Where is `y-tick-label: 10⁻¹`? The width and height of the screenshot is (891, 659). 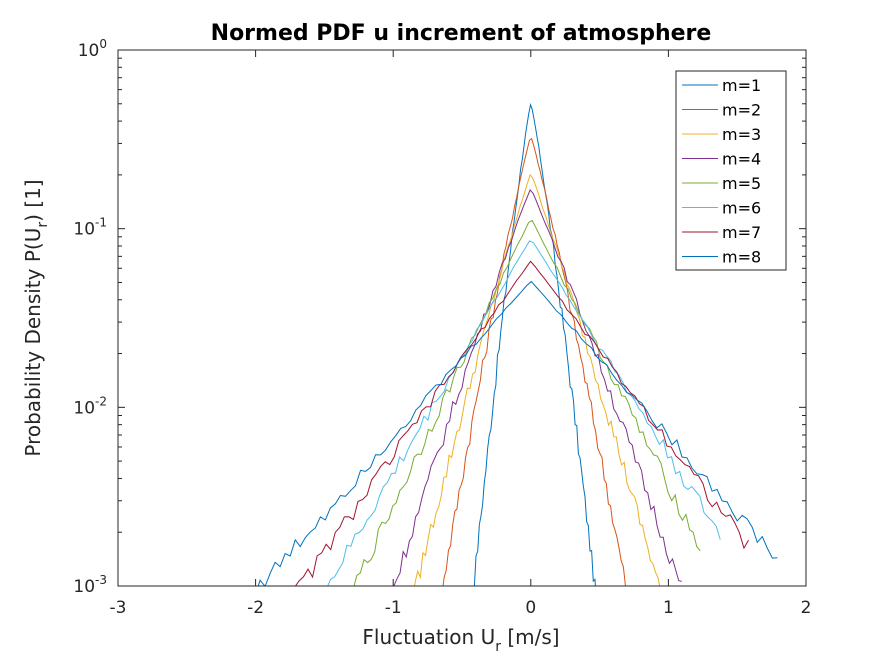
y-tick-label: 10⁻¹ is located at coordinates (90, 228).